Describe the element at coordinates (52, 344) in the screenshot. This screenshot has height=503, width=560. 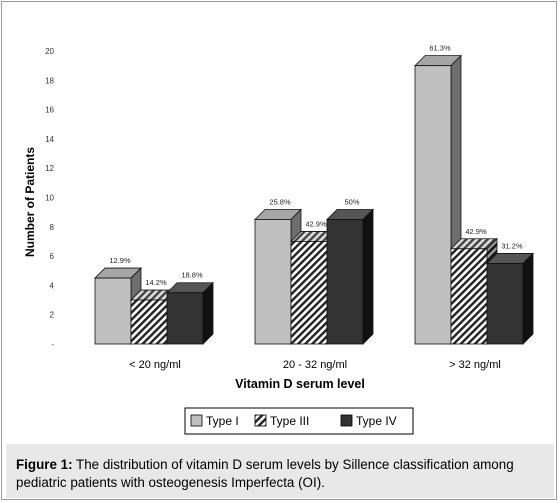
I see `y-tick-label: -` at that location.